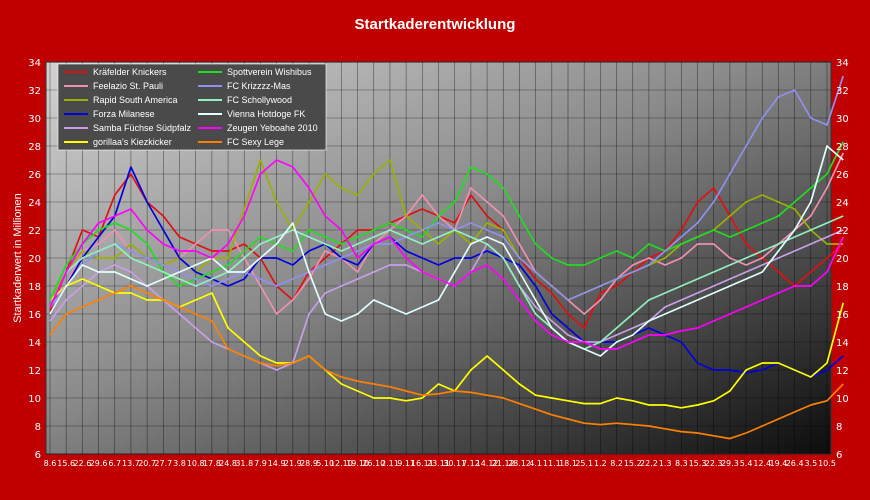 The image size is (870, 500). What do you see at coordinates (34, 63) in the screenshot?
I see `y-tick-label-left: 34` at bounding box center [34, 63].